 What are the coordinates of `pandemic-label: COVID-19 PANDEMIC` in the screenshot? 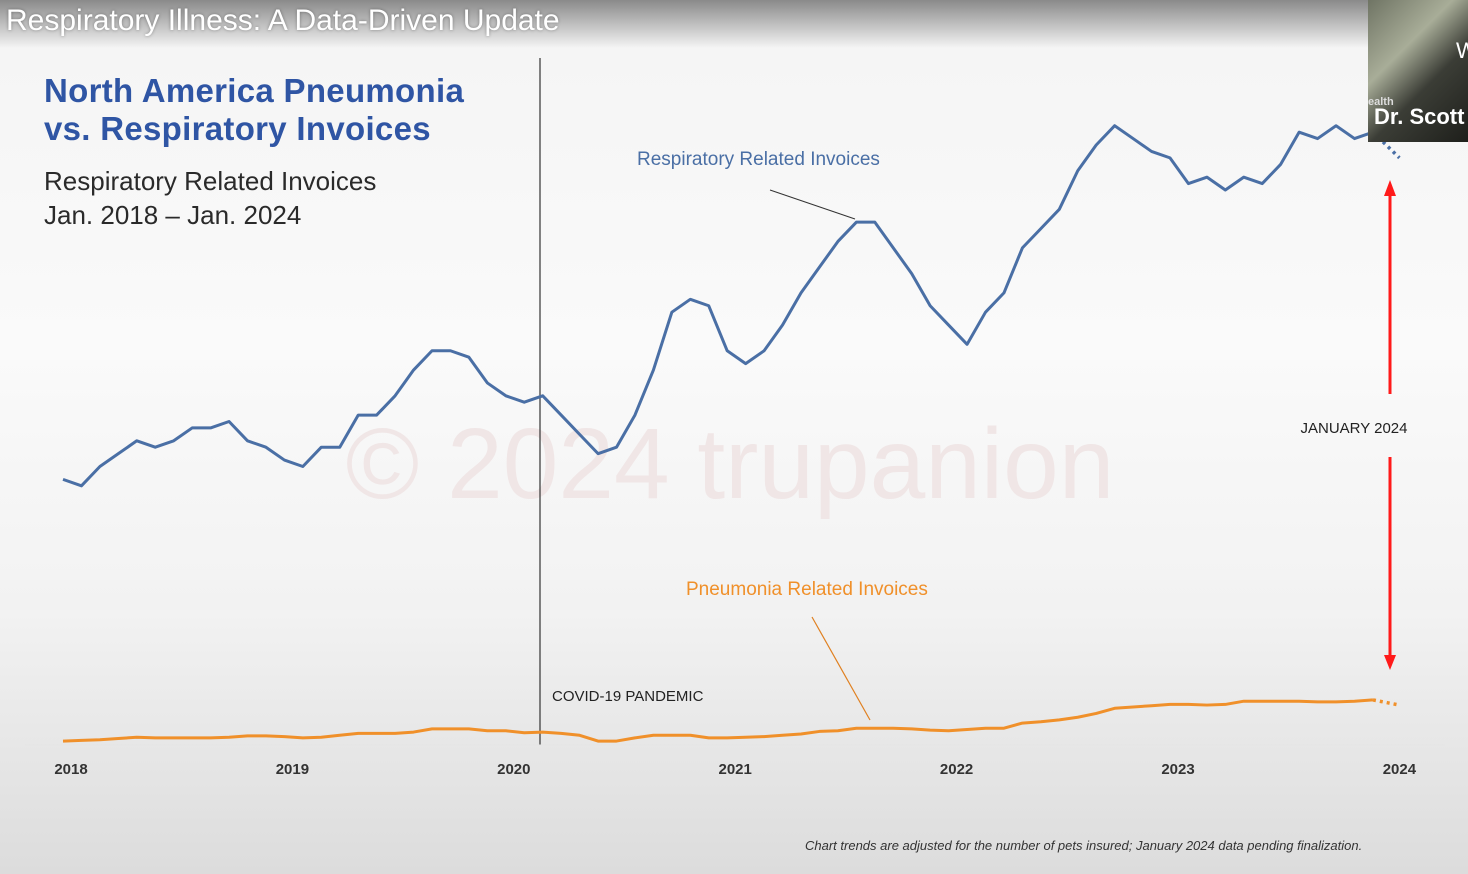 It's located at (628, 696).